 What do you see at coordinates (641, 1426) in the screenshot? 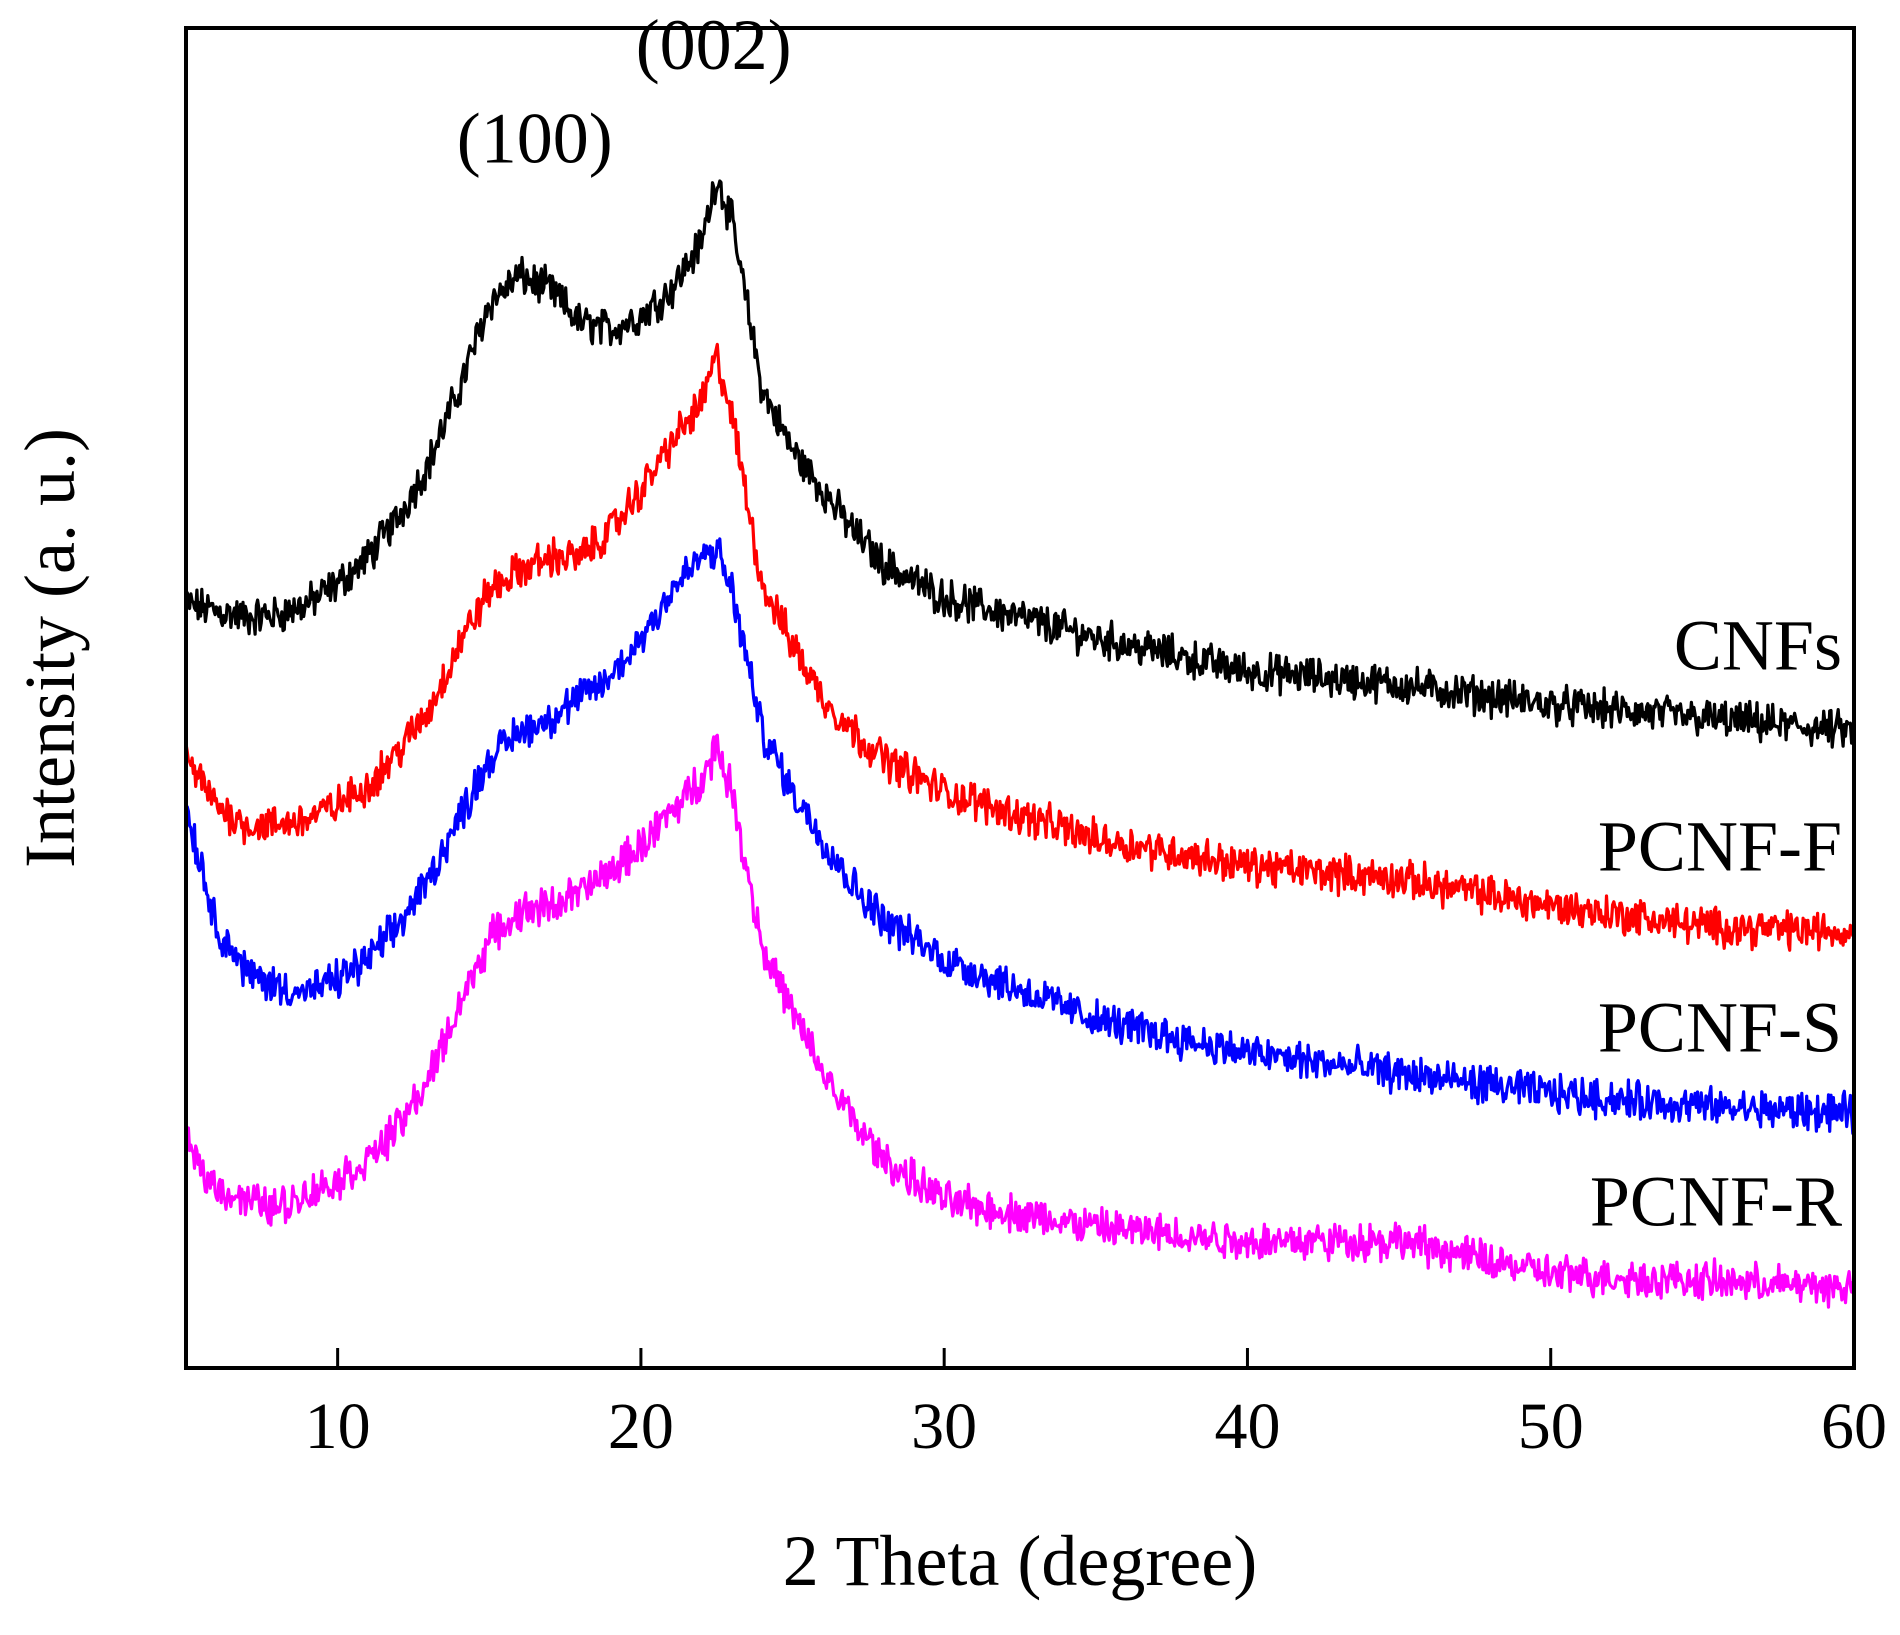
I see `x-tick-label: 20` at bounding box center [641, 1426].